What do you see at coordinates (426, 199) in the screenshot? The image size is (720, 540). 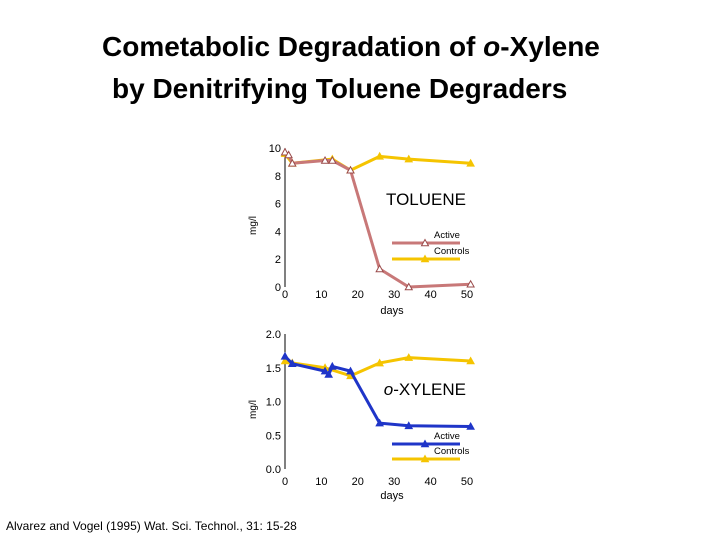 I see `series-annotation: TOLUENE` at bounding box center [426, 199].